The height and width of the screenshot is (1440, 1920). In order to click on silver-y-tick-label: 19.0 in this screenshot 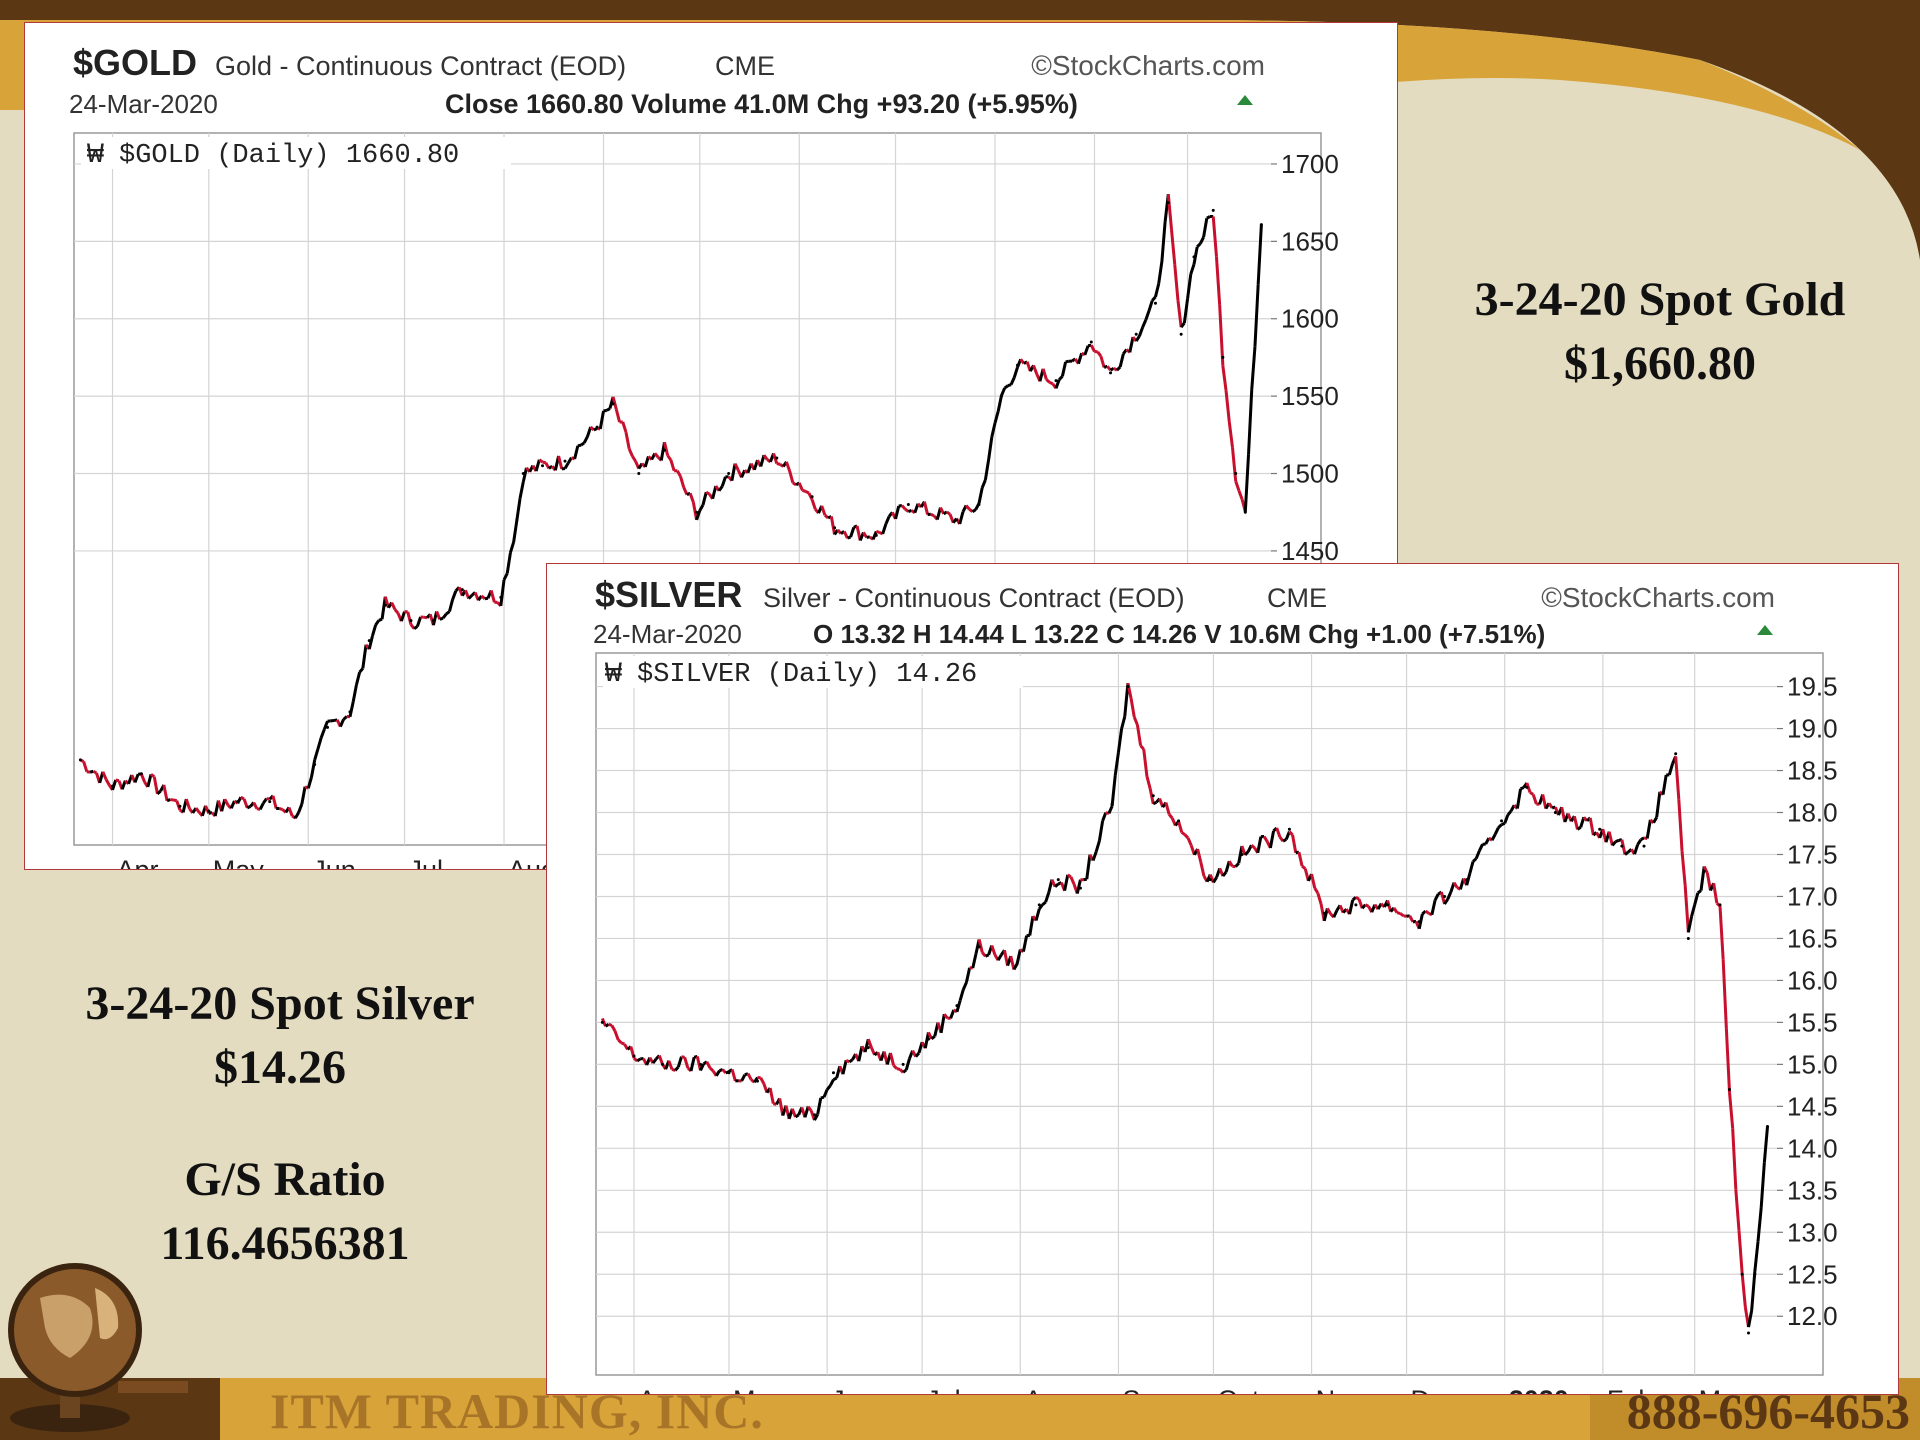, I will do `click(1812, 729)`.